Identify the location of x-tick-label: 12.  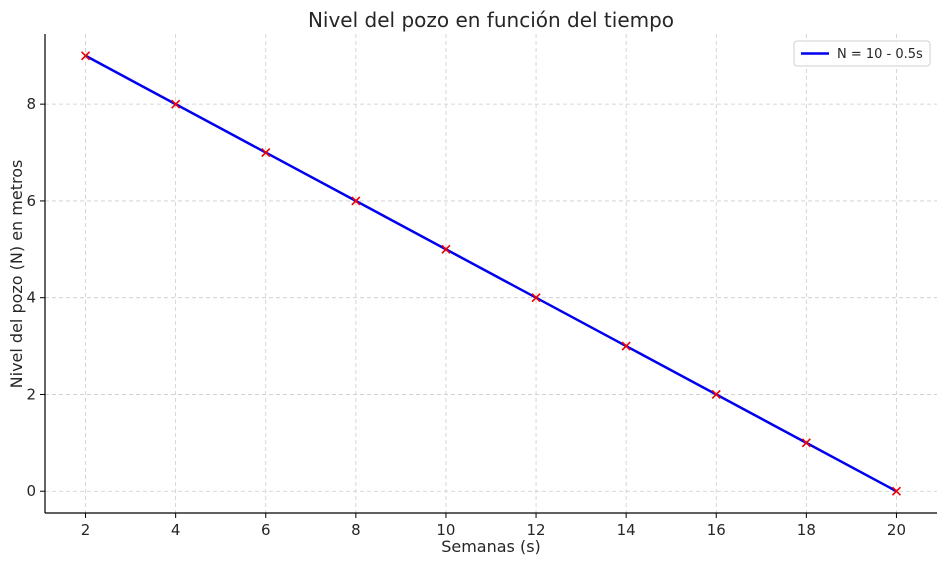
(536, 530).